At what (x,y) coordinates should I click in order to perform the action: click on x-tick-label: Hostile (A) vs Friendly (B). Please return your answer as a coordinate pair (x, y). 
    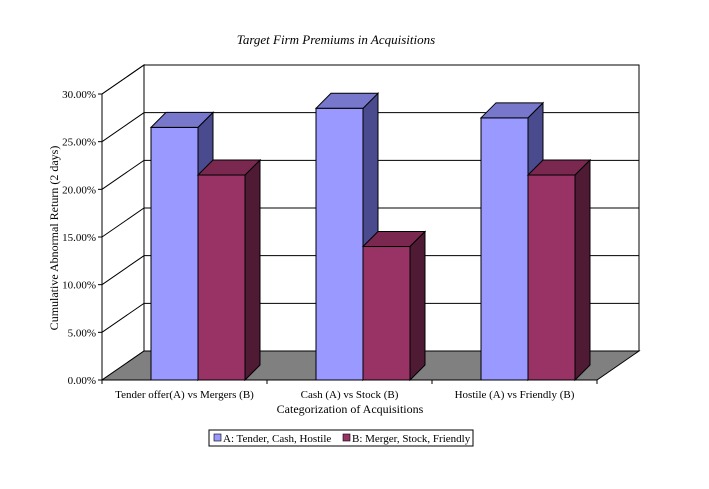
    Looking at the image, I should click on (515, 395).